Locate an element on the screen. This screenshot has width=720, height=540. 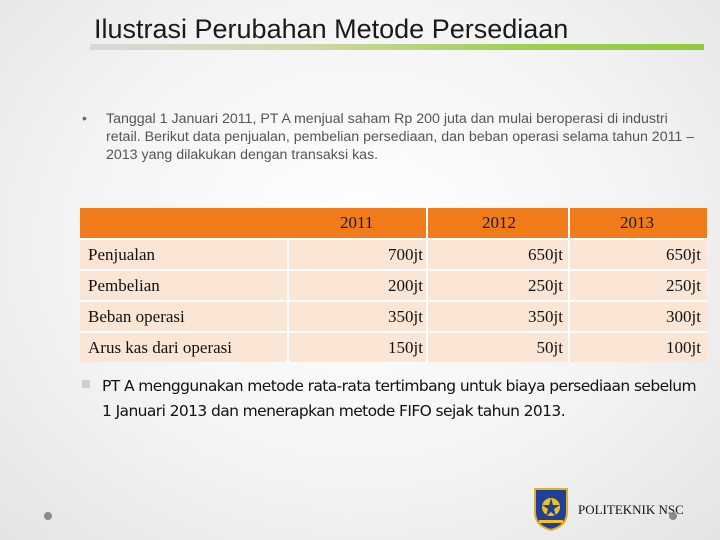
row-label: Pembelian is located at coordinates (124, 285).